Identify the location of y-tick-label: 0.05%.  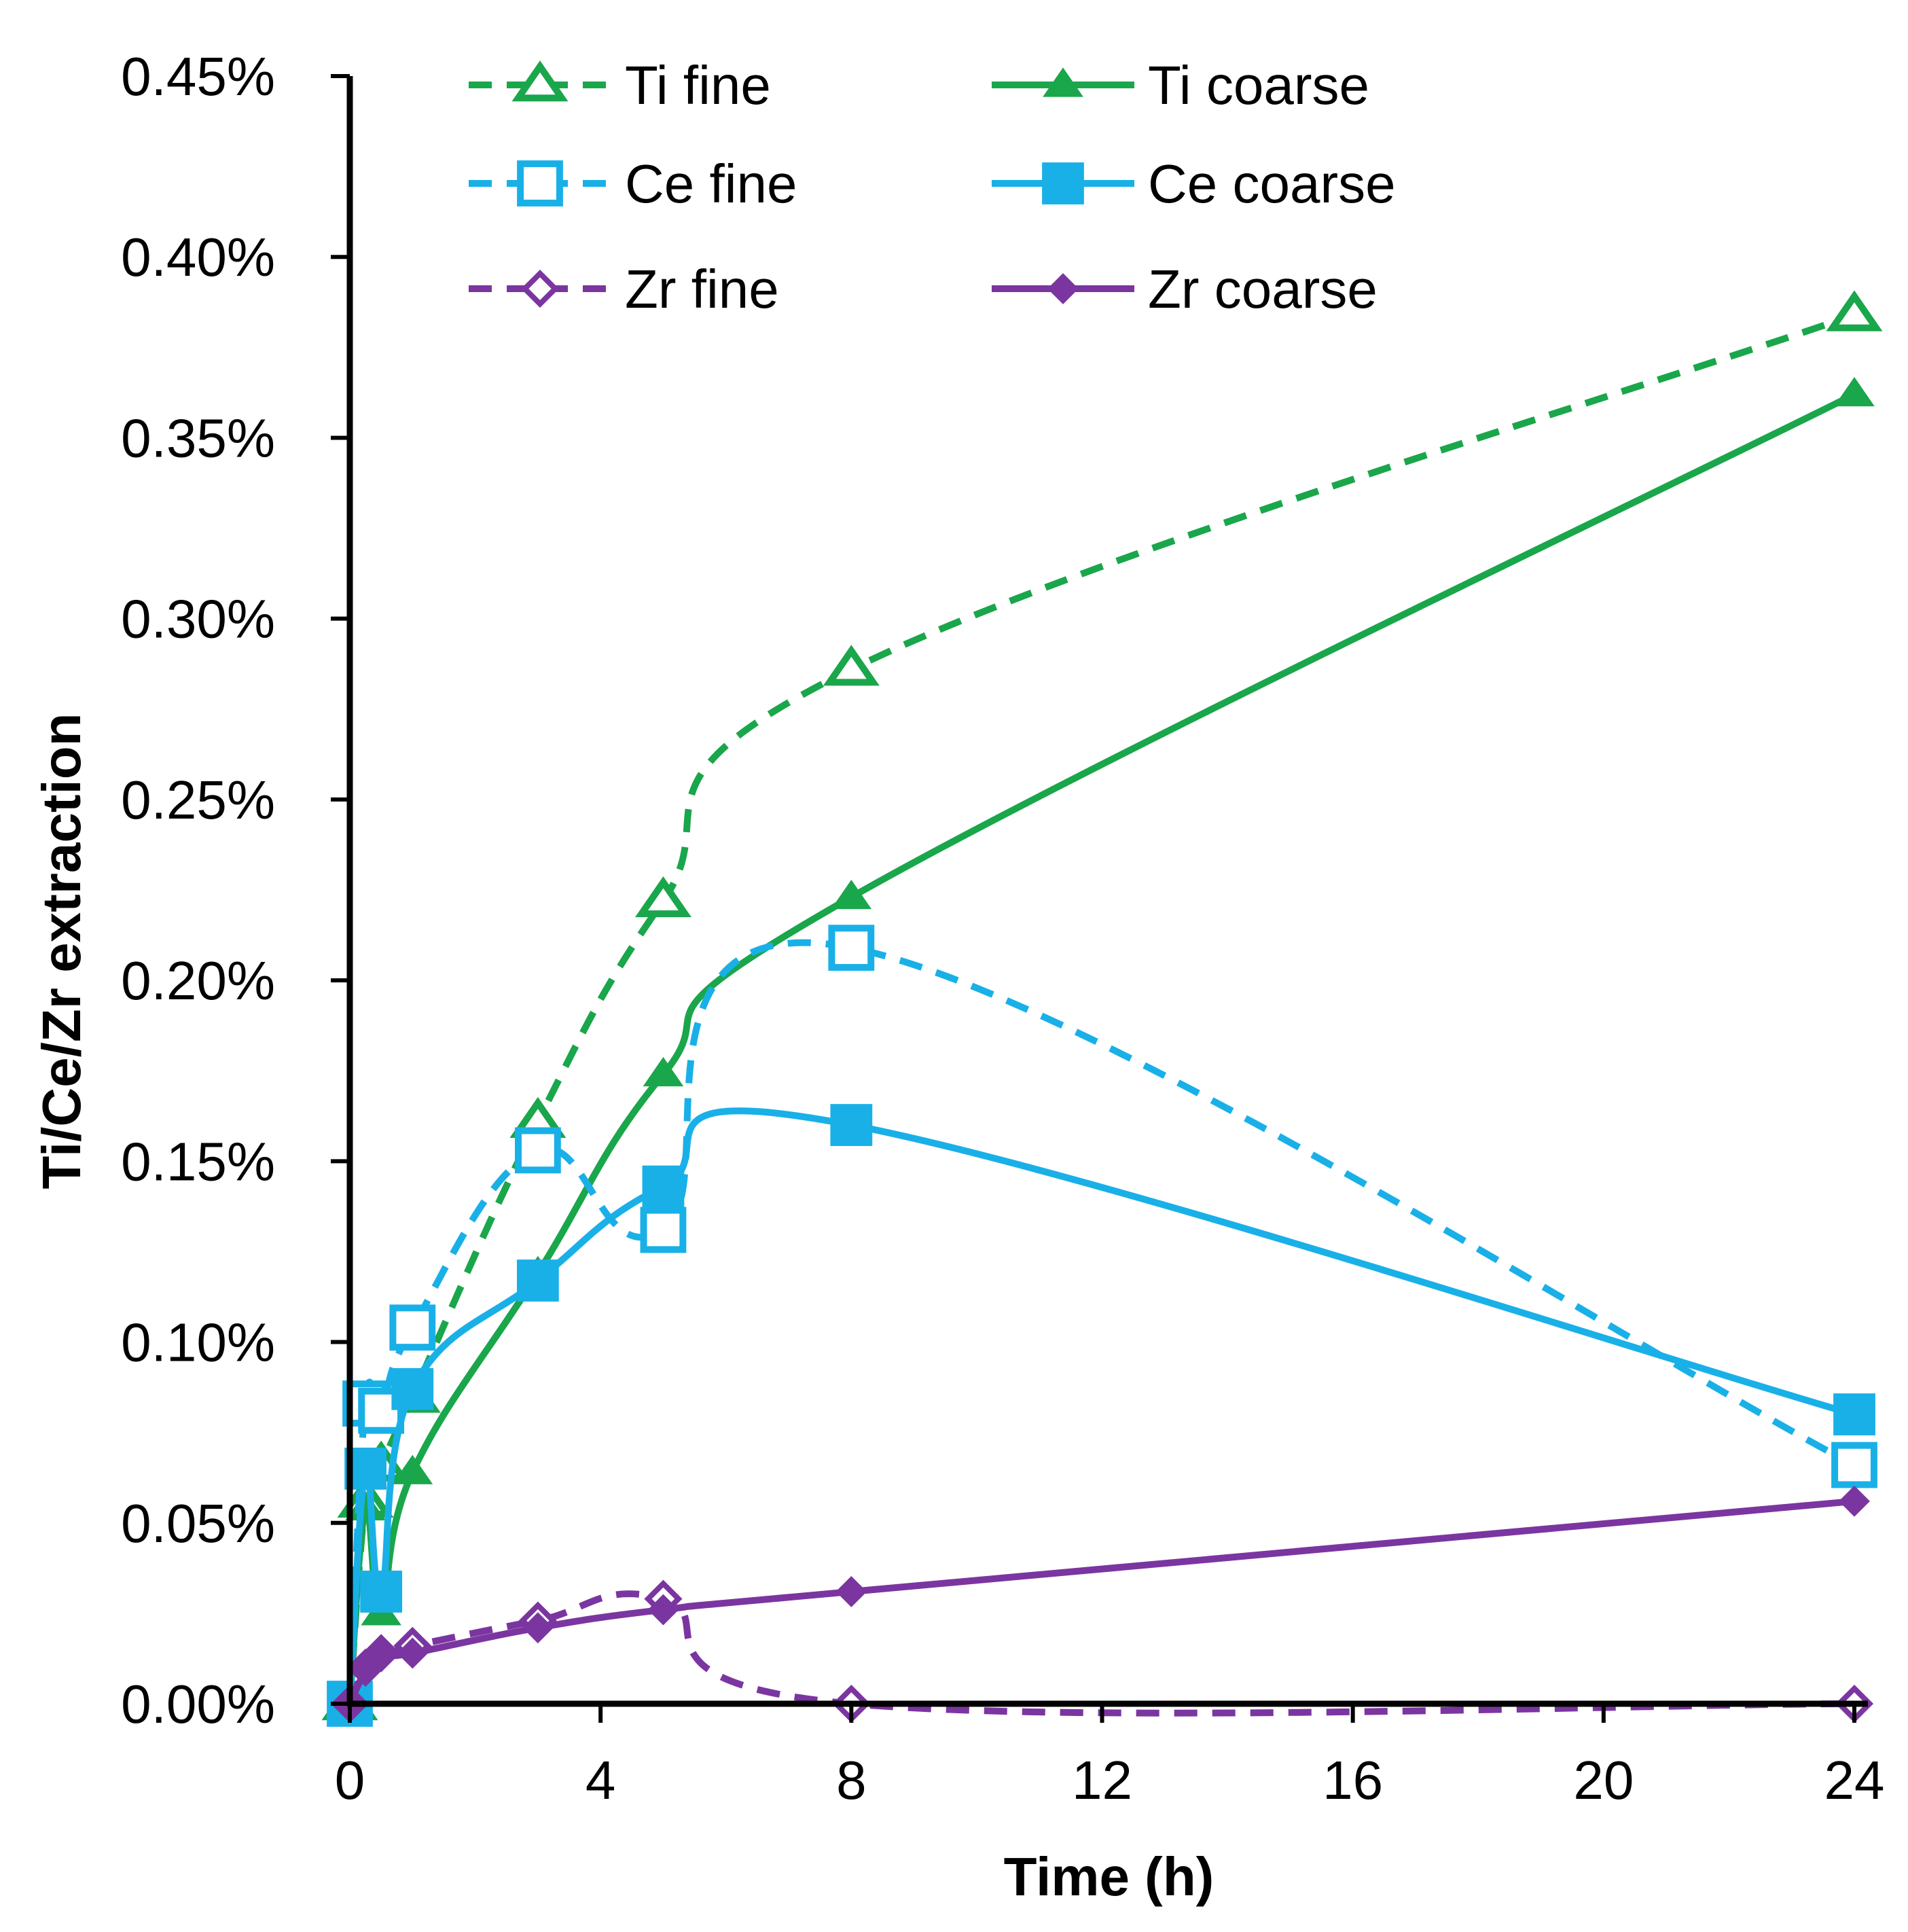
(198, 1523).